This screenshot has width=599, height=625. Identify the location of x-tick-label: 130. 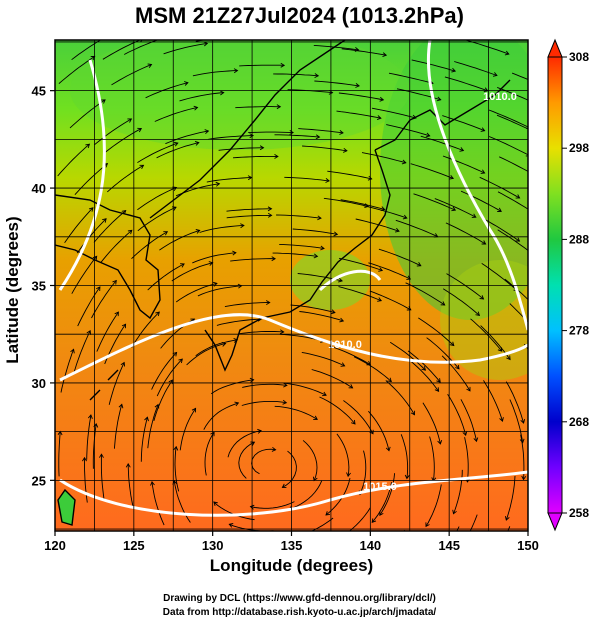
(213, 545).